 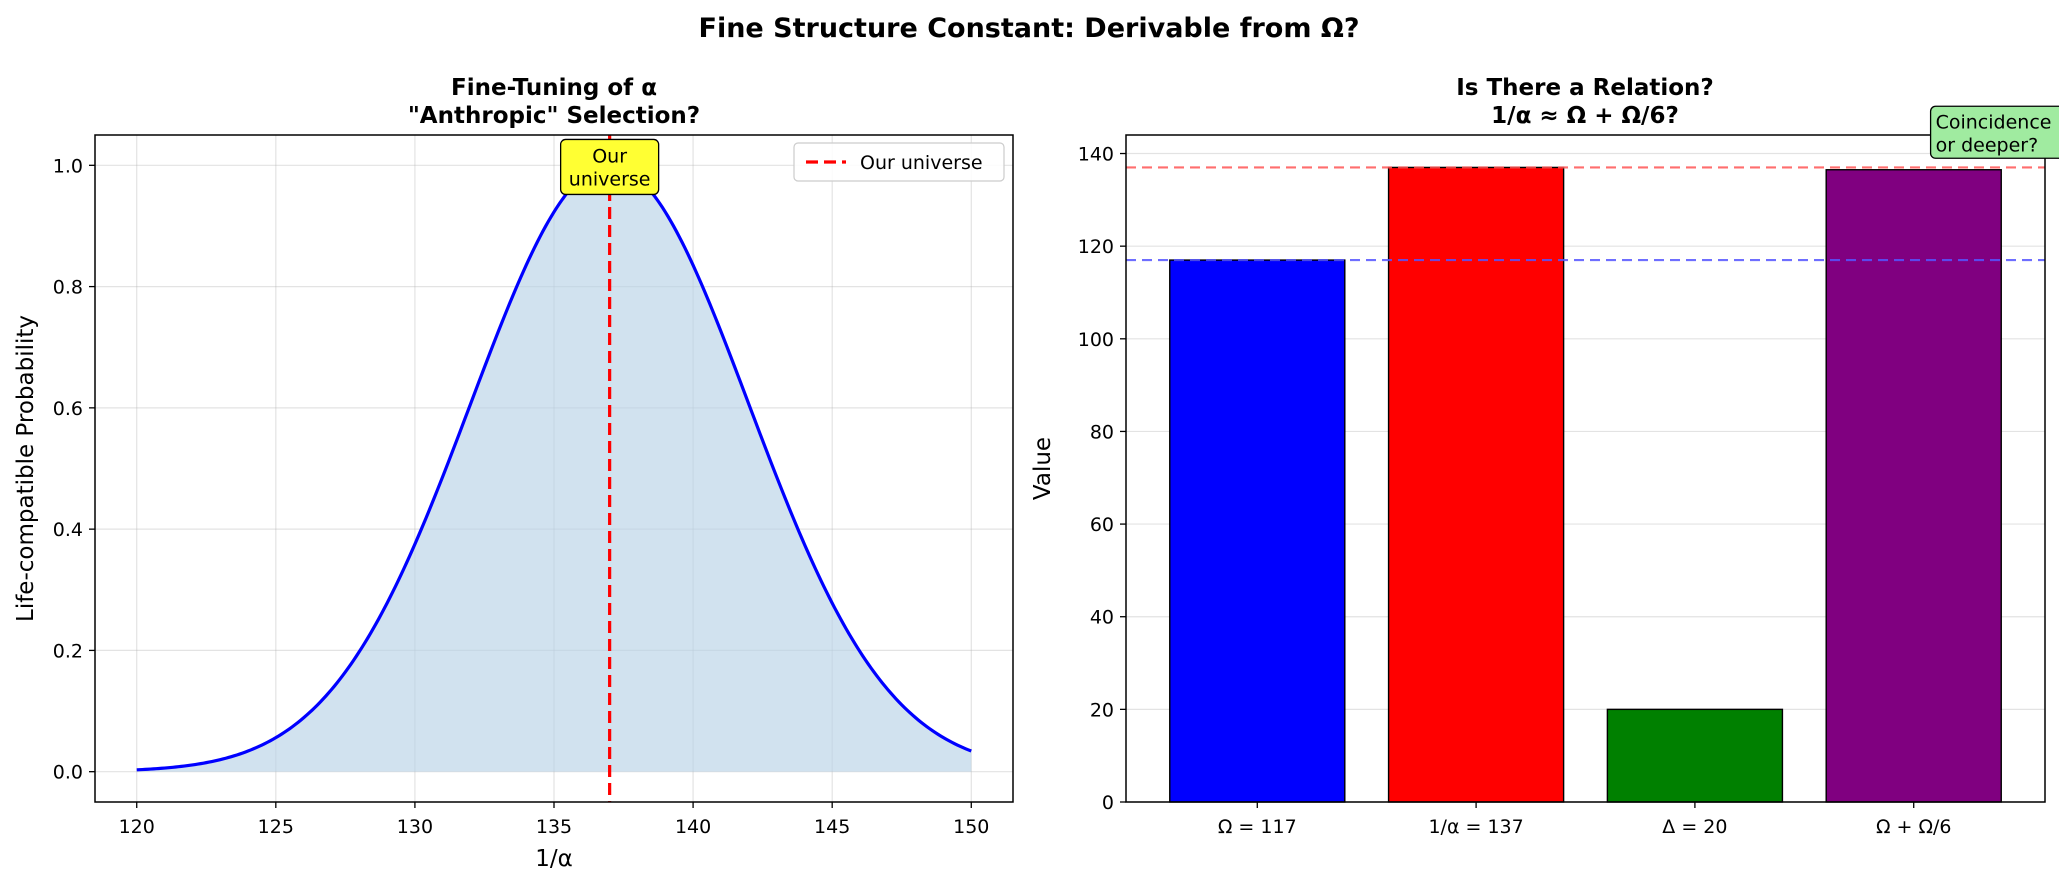 What do you see at coordinates (68, 166) in the screenshot?
I see `left-y-tick-label: 1.0` at bounding box center [68, 166].